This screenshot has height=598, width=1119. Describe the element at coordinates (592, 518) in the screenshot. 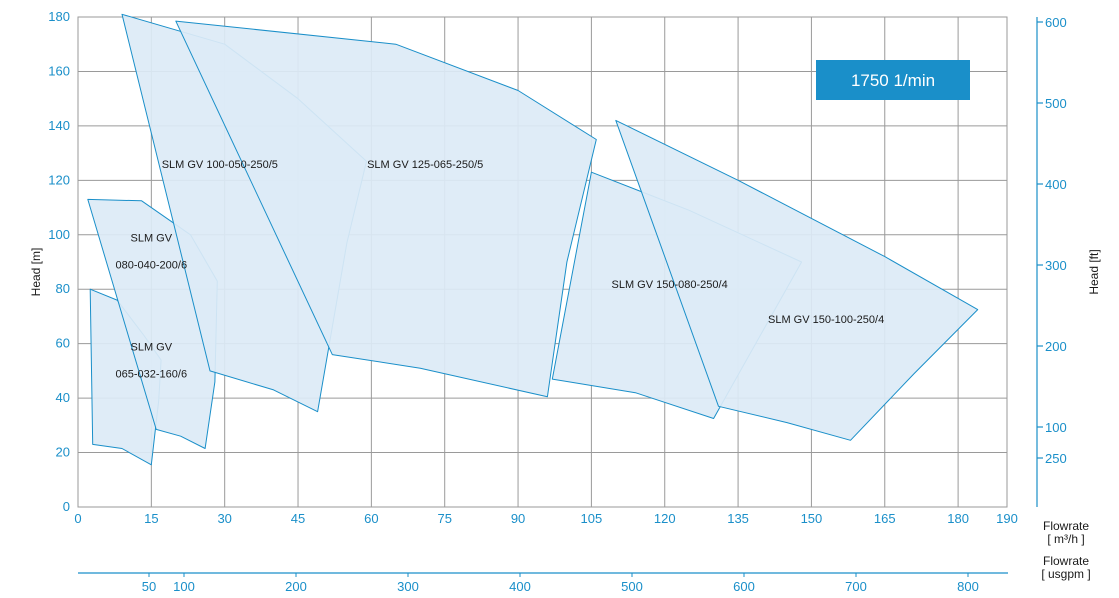

I see `x-tick-label: 105` at that location.